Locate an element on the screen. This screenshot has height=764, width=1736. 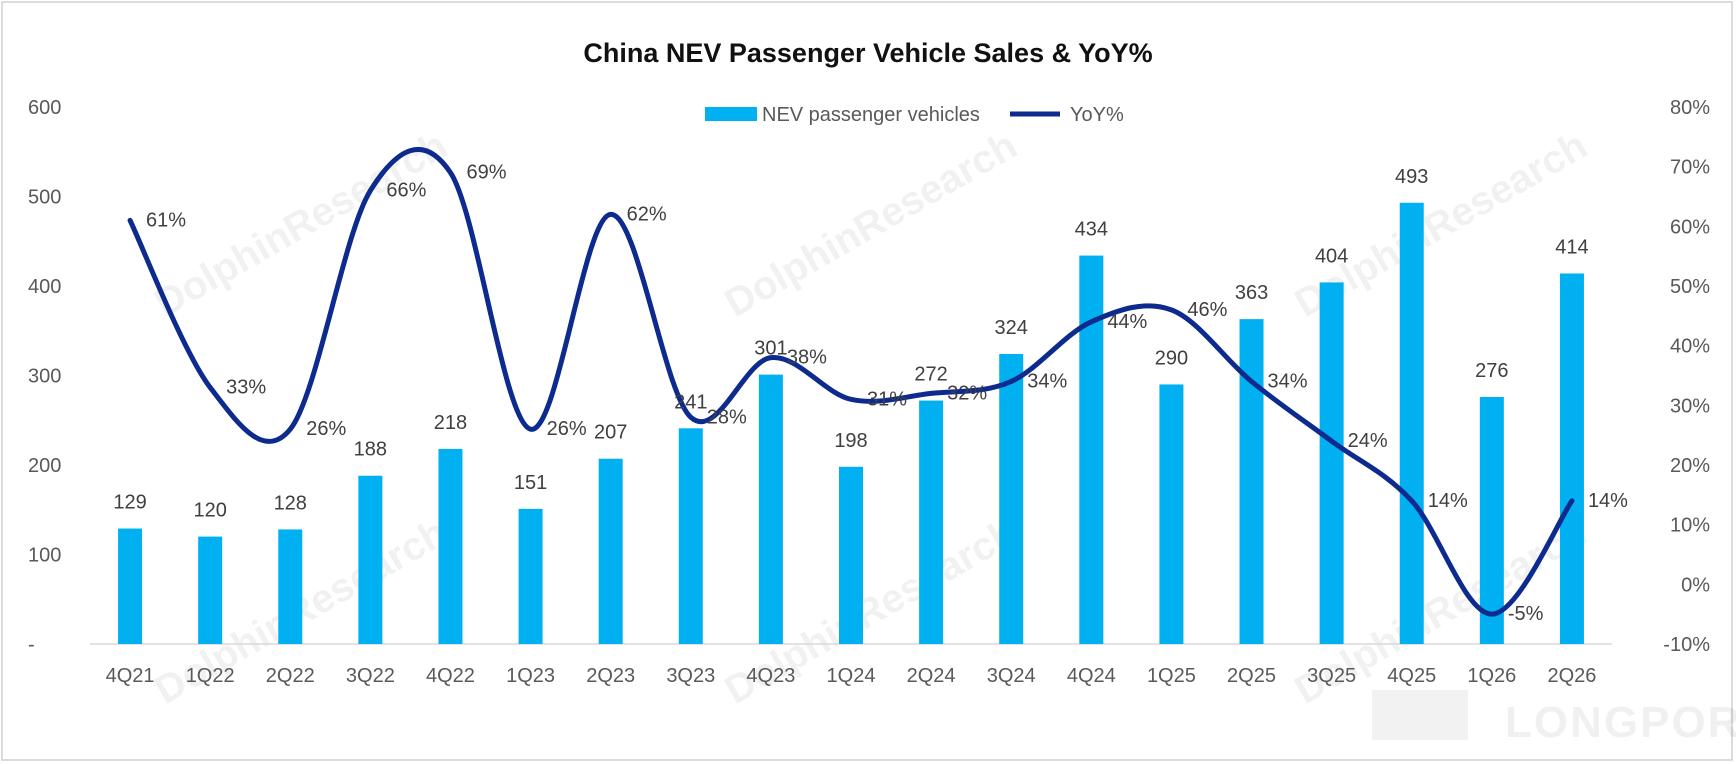
x-tick-label: 2Q24 is located at coordinates (931, 676).